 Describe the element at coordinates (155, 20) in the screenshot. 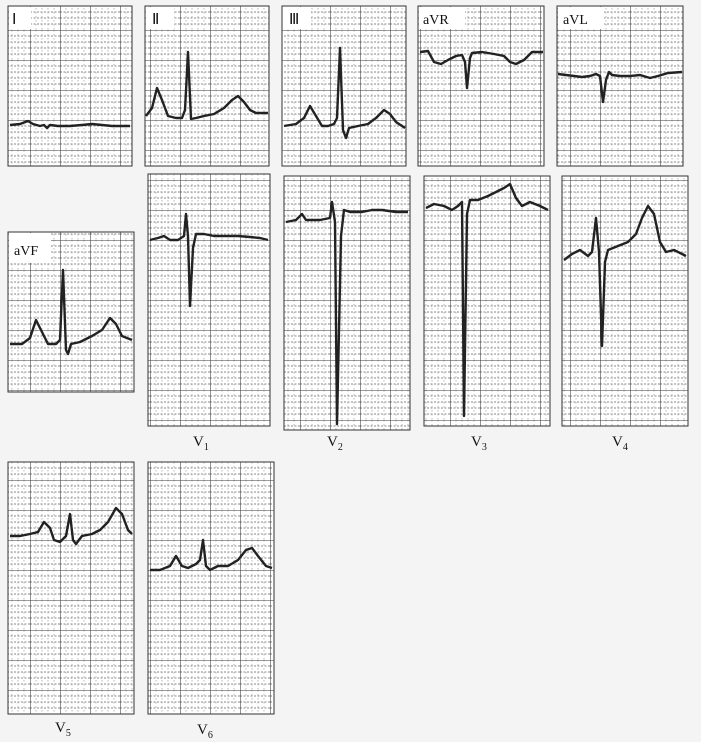

I see `lead-label-ii: Ⅱ` at that location.